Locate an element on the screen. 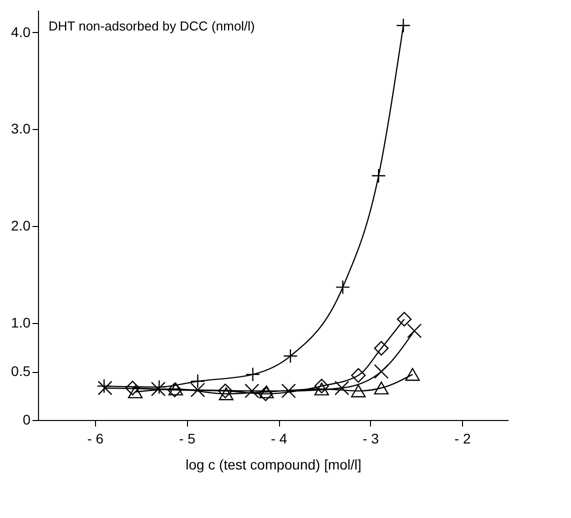  y-axis-title: DHT non-adsorbed by DCC (nmol/l) is located at coordinates (151, 26).